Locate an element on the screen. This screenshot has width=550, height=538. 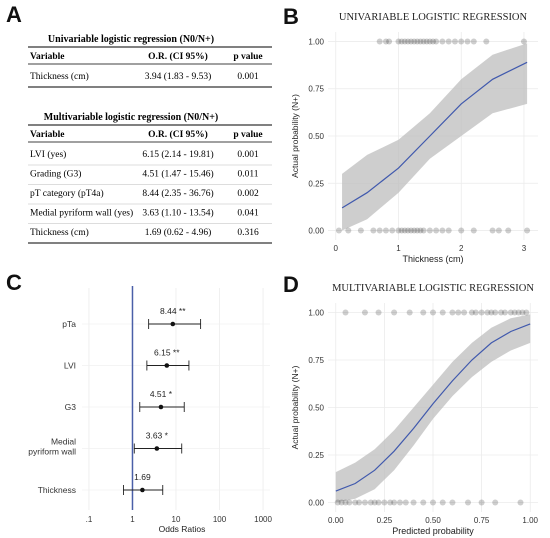
table-multi-cell-pvalue: 0.316 is located at coordinates (248, 233).